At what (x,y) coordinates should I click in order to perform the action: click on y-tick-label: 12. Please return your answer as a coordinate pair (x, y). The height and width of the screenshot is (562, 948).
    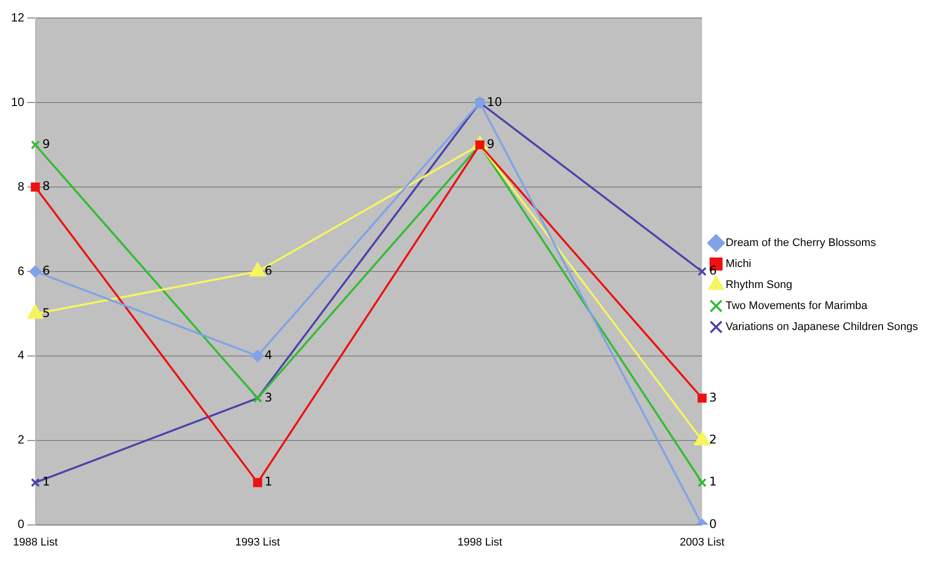
    Looking at the image, I should click on (17, 17).